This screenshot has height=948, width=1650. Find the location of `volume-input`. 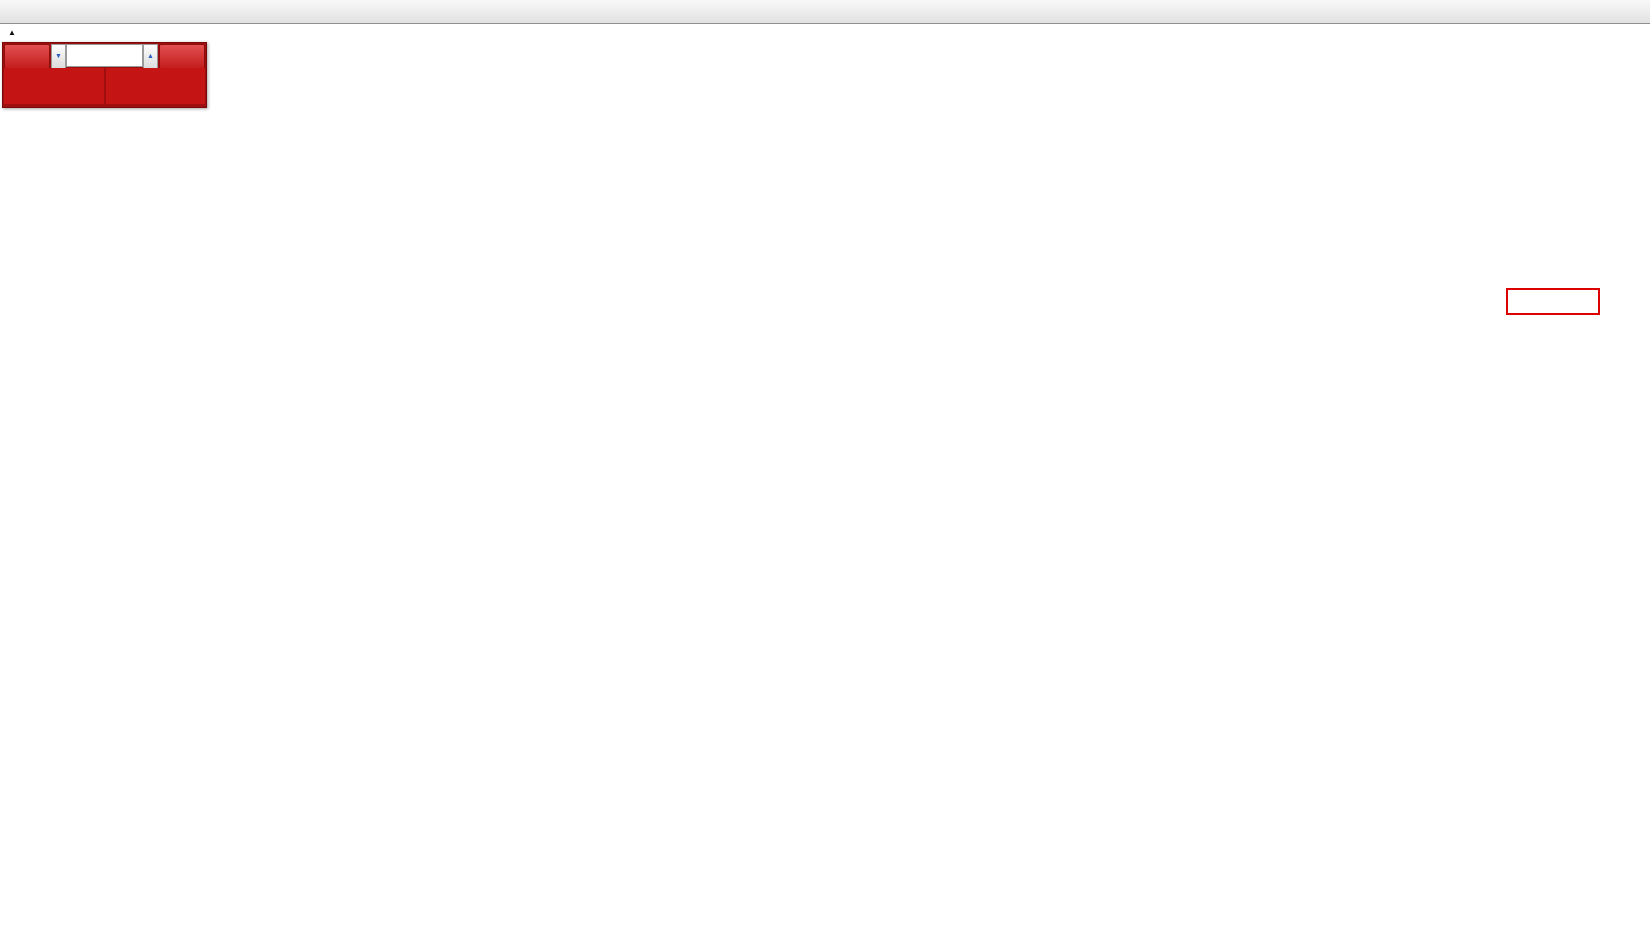

volume-input is located at coordinates (104, 55).